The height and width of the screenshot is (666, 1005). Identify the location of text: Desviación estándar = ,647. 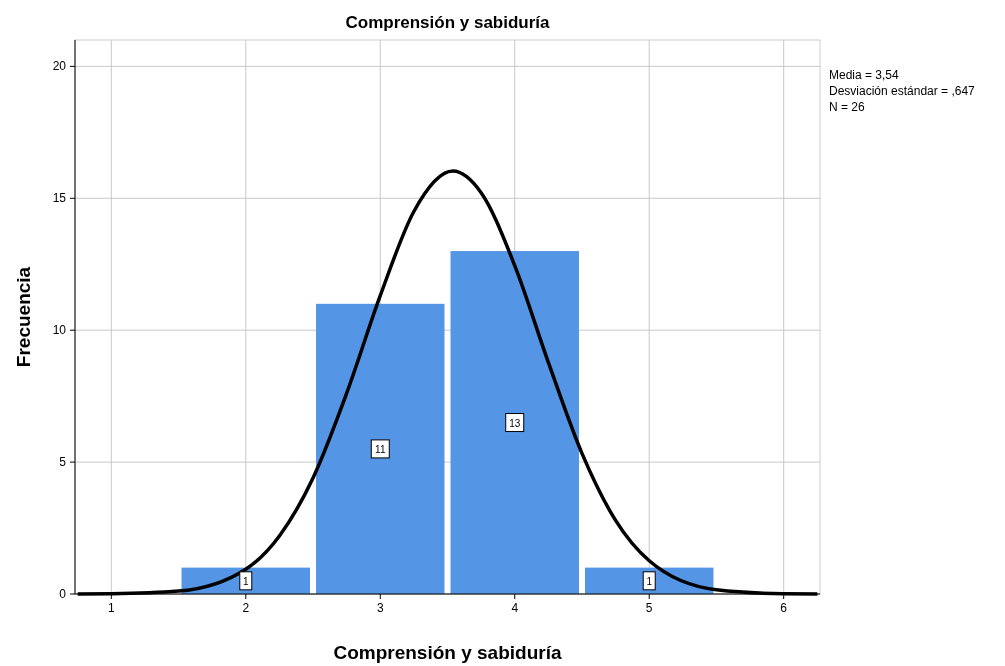
(902, 91).